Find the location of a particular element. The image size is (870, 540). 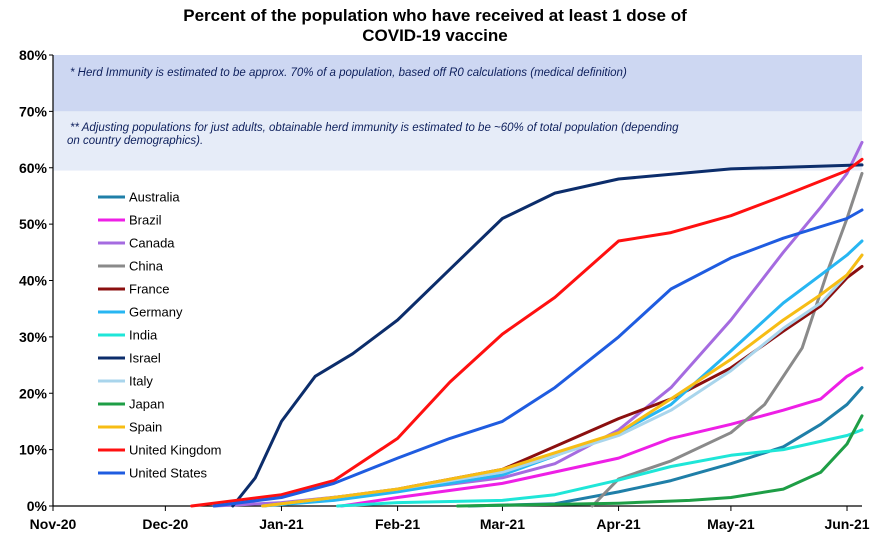

y-tick-label: 10% is located at coordinates (33, 450).